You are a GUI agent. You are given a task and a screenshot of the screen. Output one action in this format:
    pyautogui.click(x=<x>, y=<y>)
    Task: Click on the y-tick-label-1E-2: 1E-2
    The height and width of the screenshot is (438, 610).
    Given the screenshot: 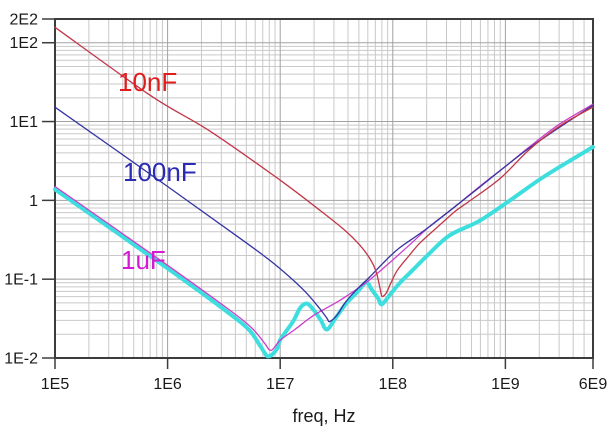 What is the action you would take?
    pyautogui.click(x=21, y=359)
    